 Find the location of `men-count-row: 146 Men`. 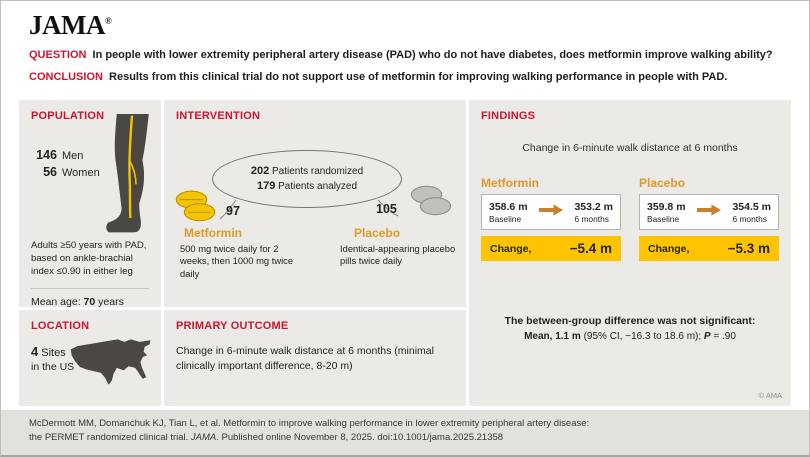

men-count-row: 146 Men is located at coordinates (90, 155).